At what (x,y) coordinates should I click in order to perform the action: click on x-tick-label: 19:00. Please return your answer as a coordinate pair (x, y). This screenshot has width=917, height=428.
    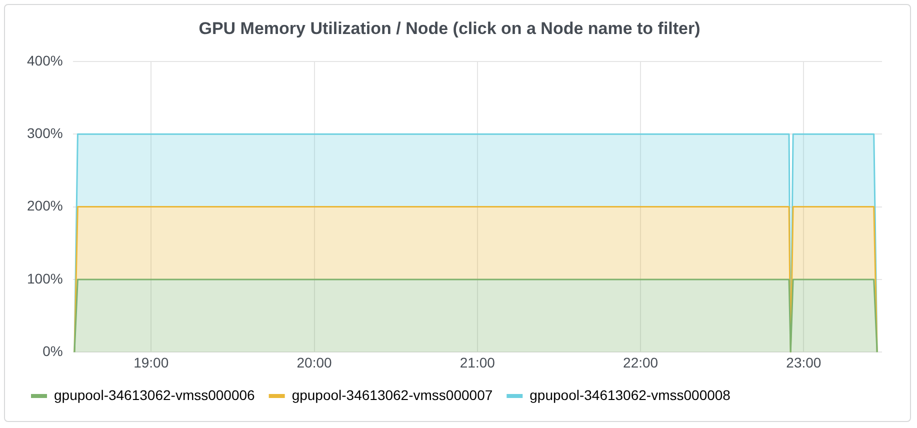
    Looking at the image, I should click on (151, 362).